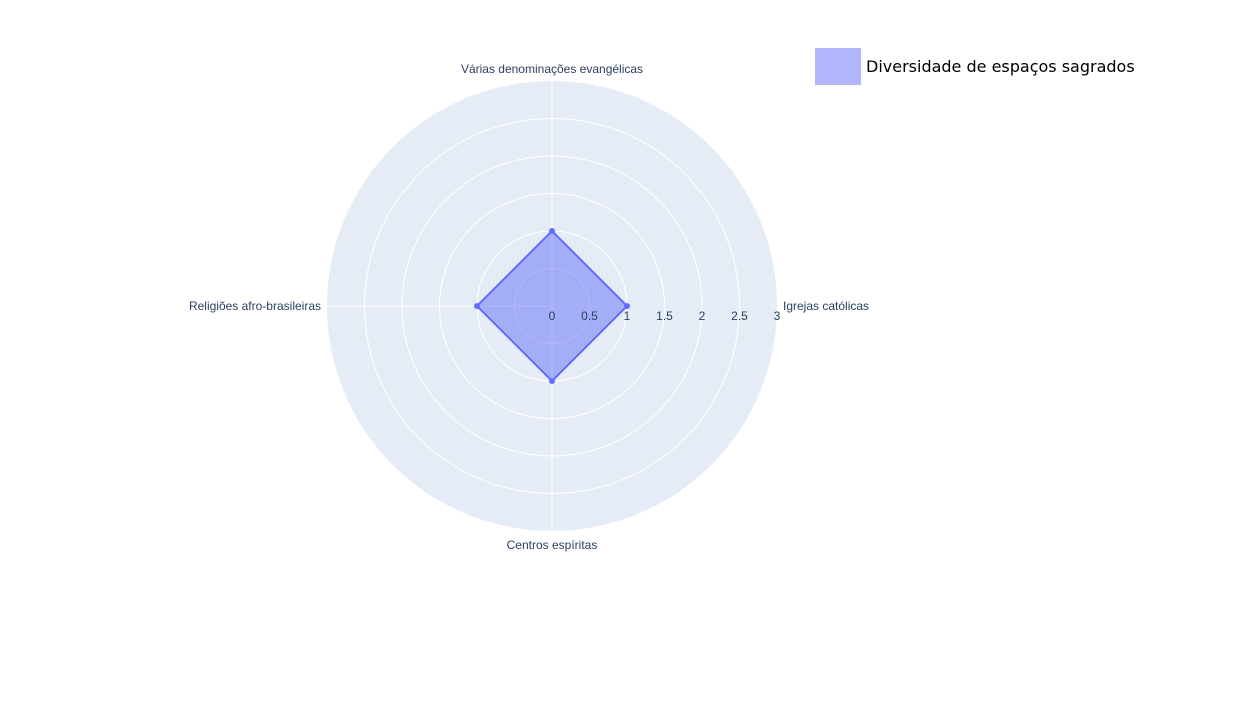  What do you see at coordinates (552, 69) in the screenshot?
I see `category-label: Várias denominações evangélicas` at bounding box center [552, 69].